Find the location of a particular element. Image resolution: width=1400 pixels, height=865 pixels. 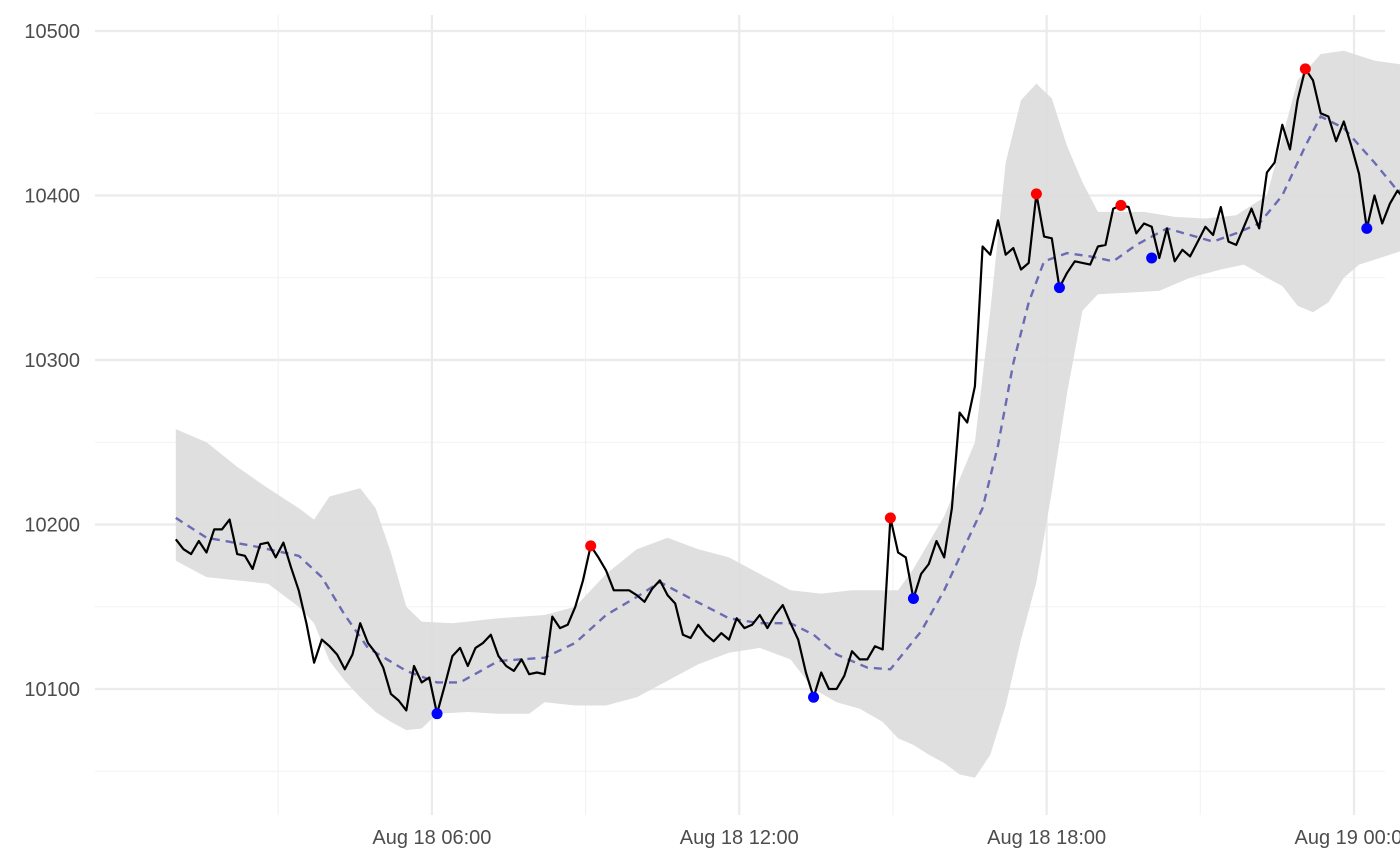

y-tick-label: 10300 is located at coordinates (52, 361).